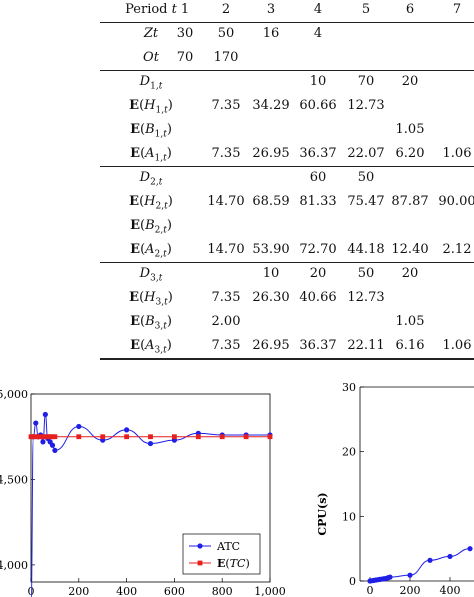 This screenshot has width=474, height=597. What do you see at coordinates (366, 201) in the screenshot?
I see `table-cell: 75.47` at bounding box center [366, 201].